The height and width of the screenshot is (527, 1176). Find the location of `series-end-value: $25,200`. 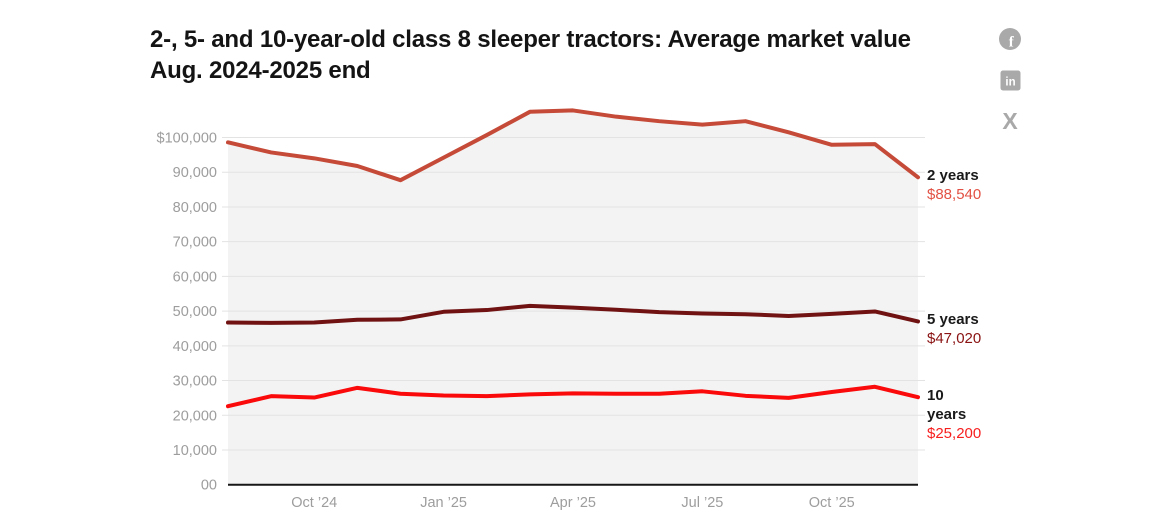

series-end-value: $25,200 is located at coordinates (954, 434).